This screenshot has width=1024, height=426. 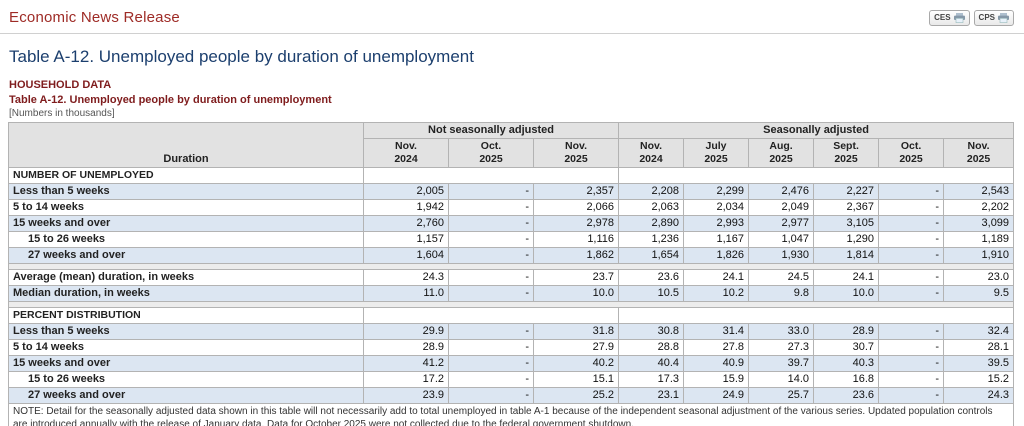 What do you see at coordinates (406, 207) in the screenshot?
I see `data-cell: 1,942` at bounding box center [406, 207].